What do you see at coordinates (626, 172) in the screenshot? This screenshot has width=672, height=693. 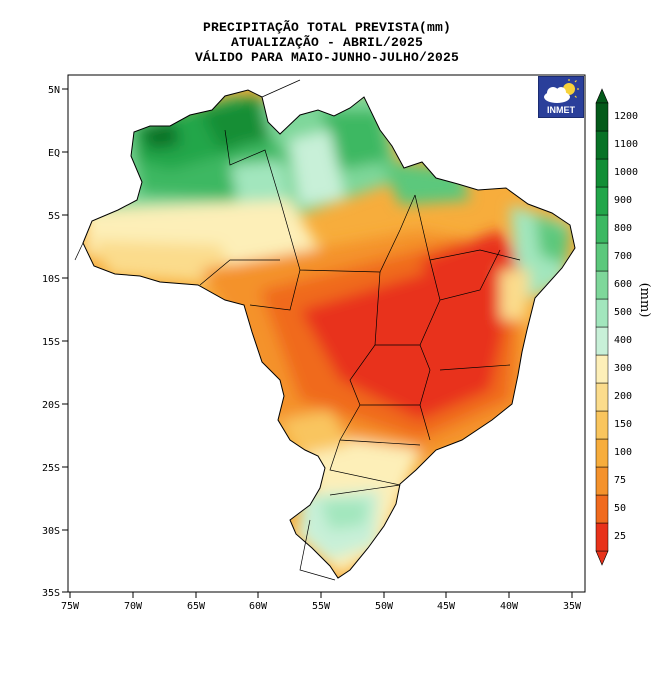 I see `colorbar-level-label: 1000` at bounding box center [626, 172].